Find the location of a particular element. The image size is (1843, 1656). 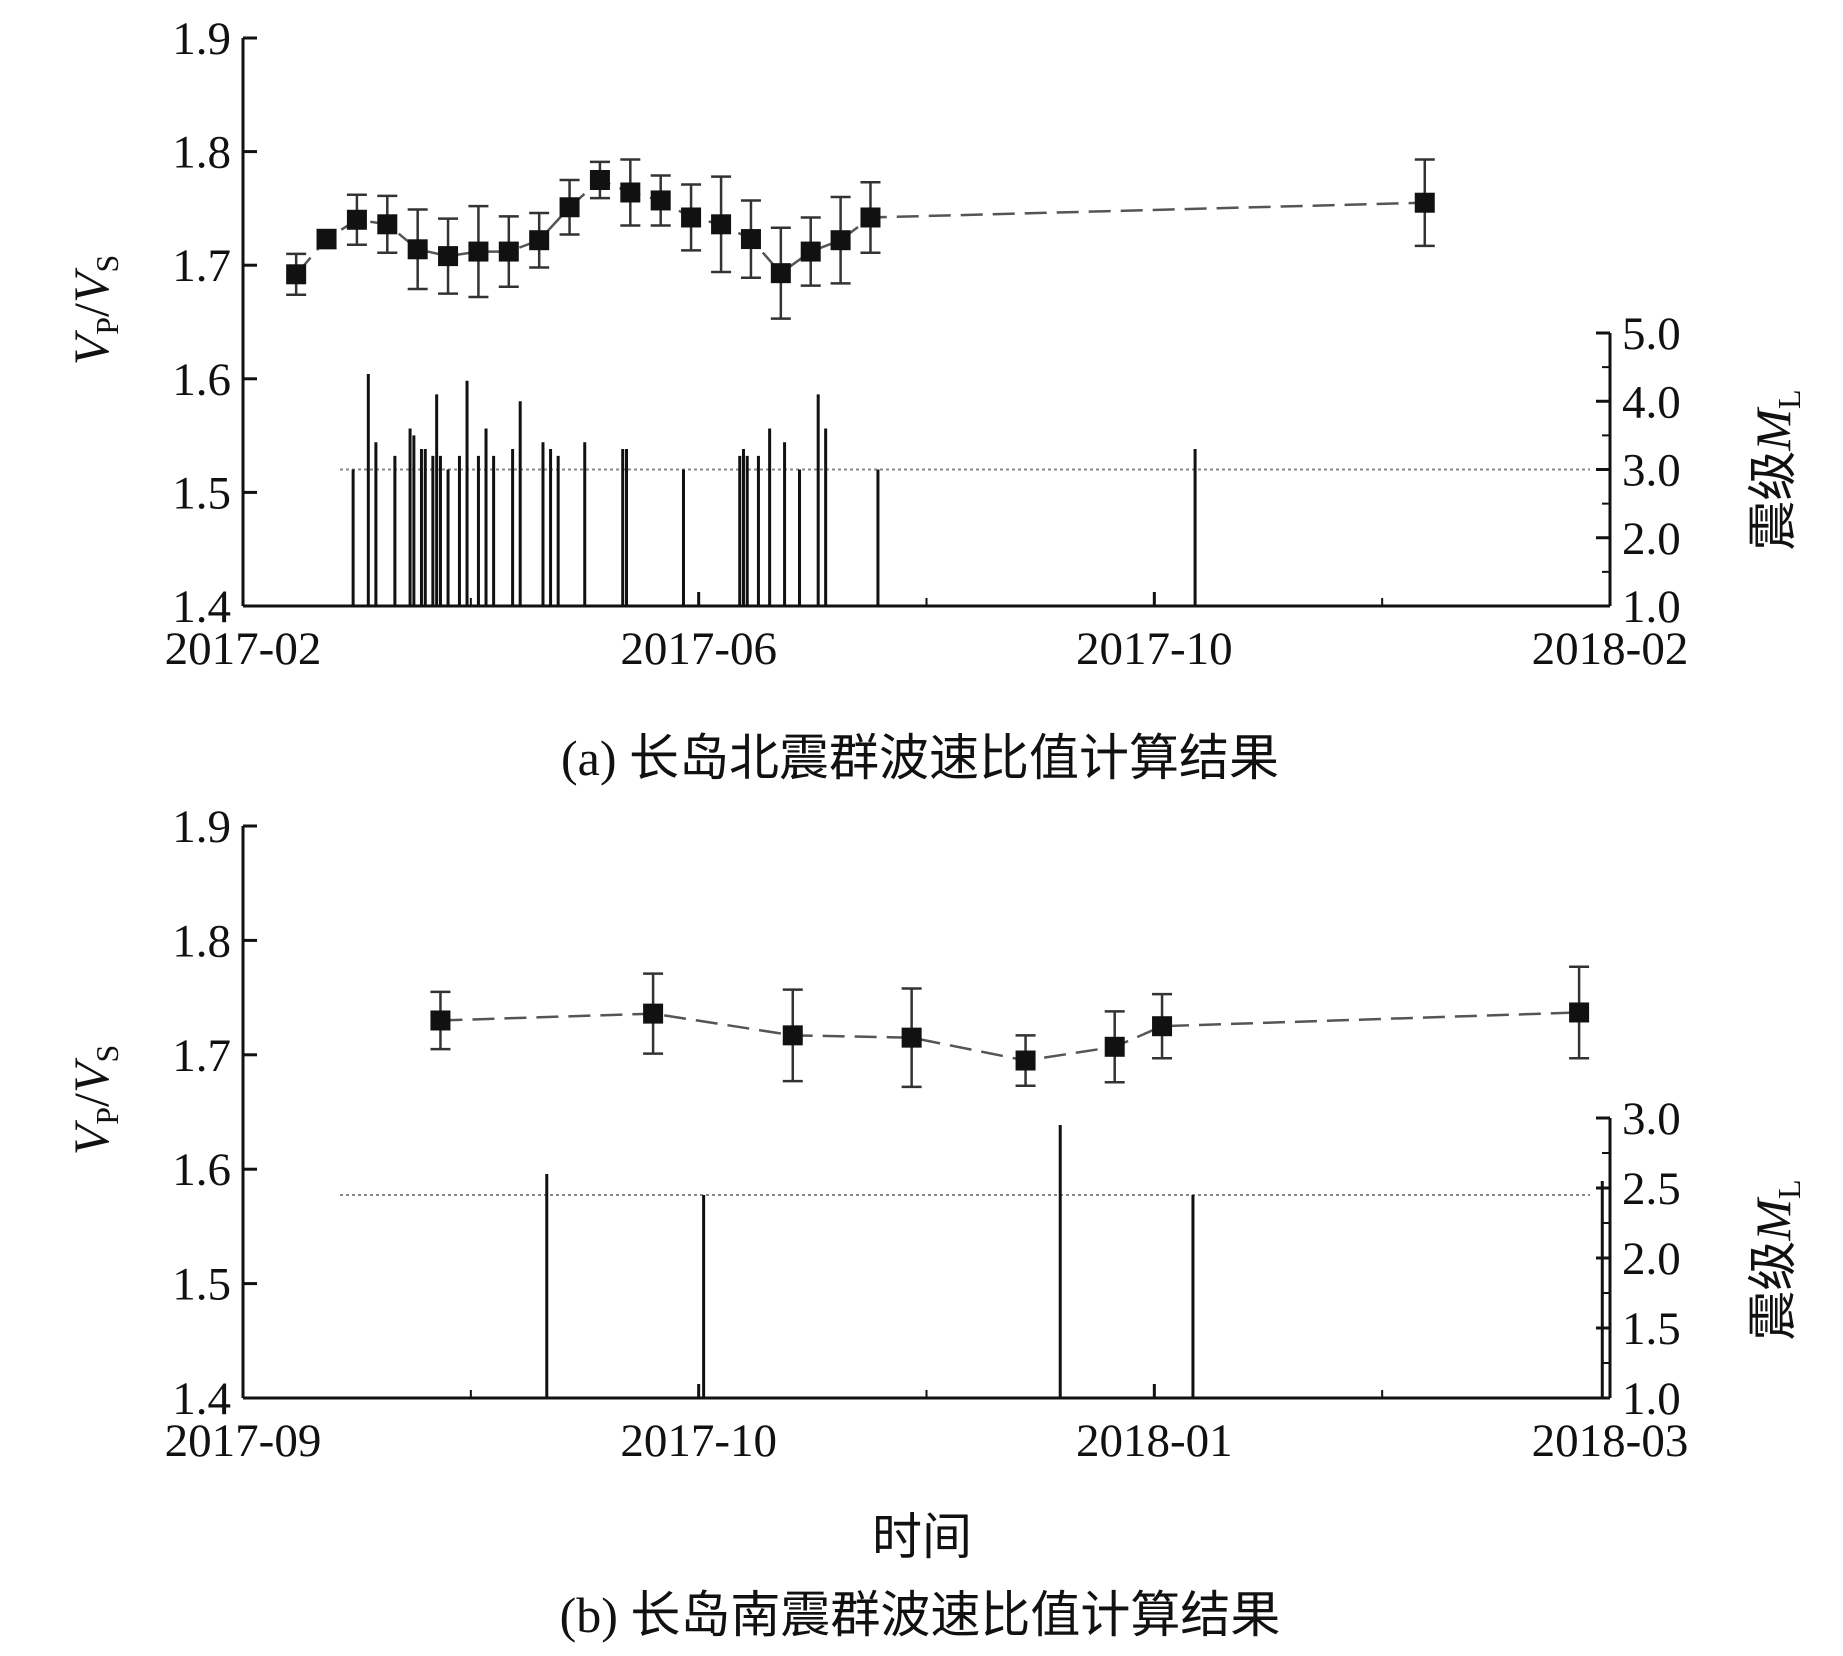

panel-a-y-tick-label: 1.8 is located at coordinates (201, 153).